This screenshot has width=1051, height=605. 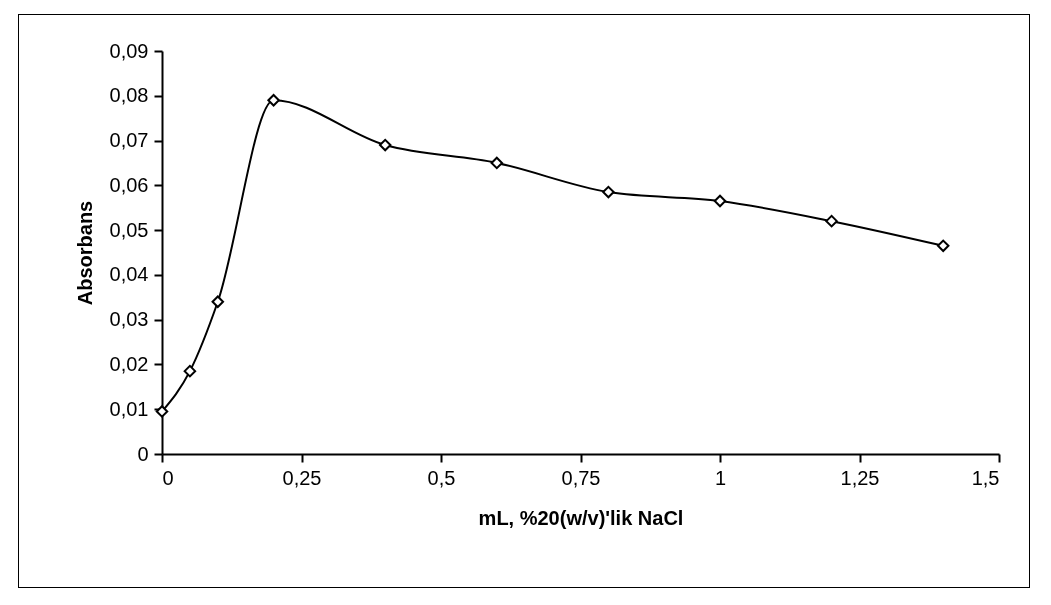 I want to click on x-axis-title: mL, %20(w/v)'lik NaCl, so click(x=581, y=517).